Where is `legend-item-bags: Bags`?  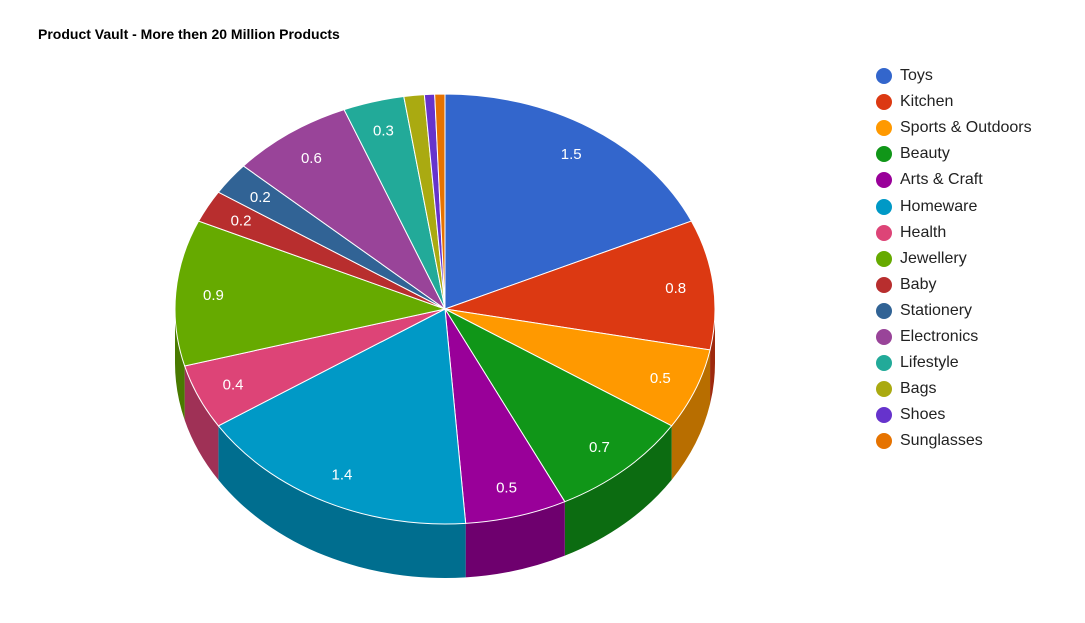 legend-item-bags: Bags is located at coordinates (954, 389).